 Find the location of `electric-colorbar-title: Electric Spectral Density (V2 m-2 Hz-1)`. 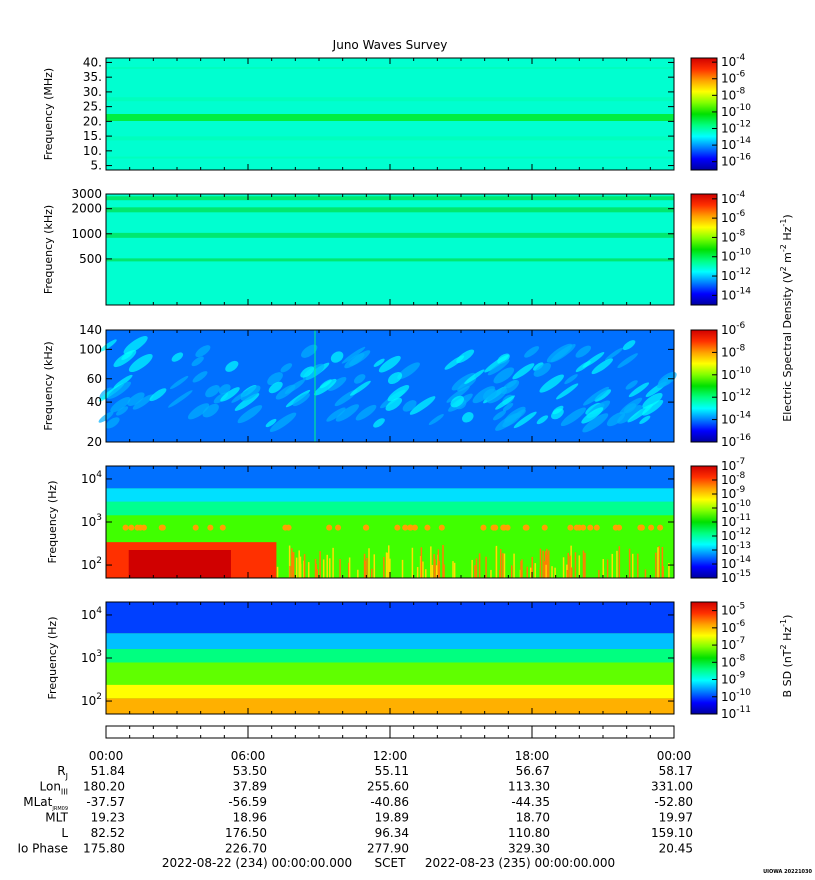

electric-colorbar-title: Electric Spectral Density (V2 m-2 Hz-1) is located at coordinates (786, 317).